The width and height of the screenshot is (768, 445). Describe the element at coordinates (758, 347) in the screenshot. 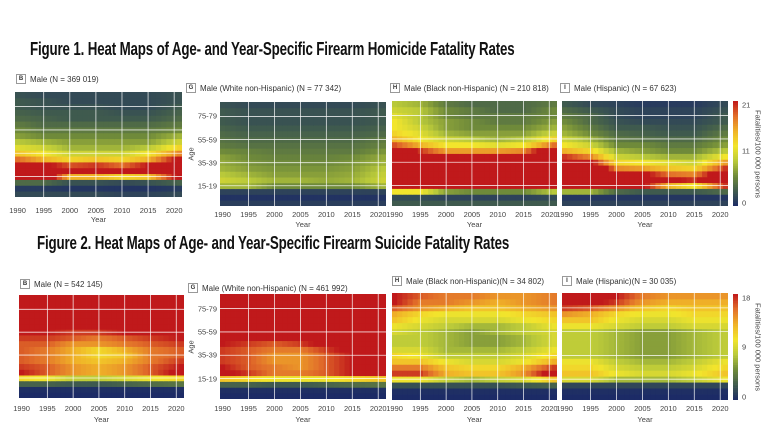

I see `colorbar-label: Fatalities/100 000 persons` at that location.